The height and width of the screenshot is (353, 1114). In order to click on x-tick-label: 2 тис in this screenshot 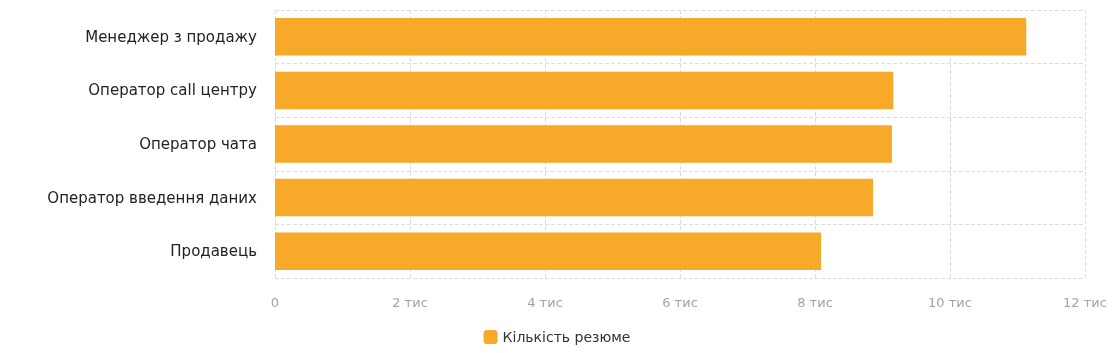, I will do `click(410, 302)`.